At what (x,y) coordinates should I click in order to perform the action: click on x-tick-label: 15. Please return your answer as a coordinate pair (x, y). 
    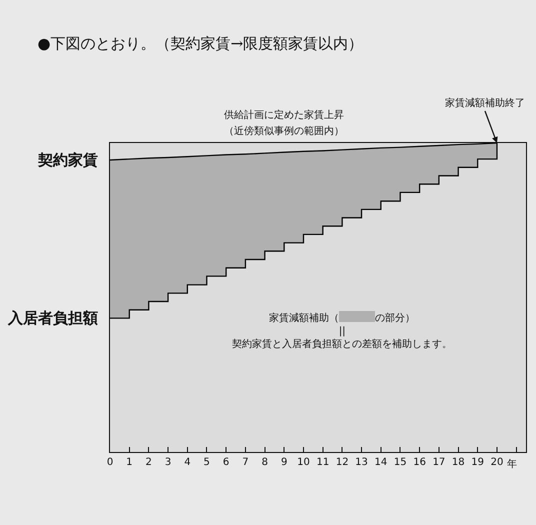
    Looking at the image, I should click on (400, 462).